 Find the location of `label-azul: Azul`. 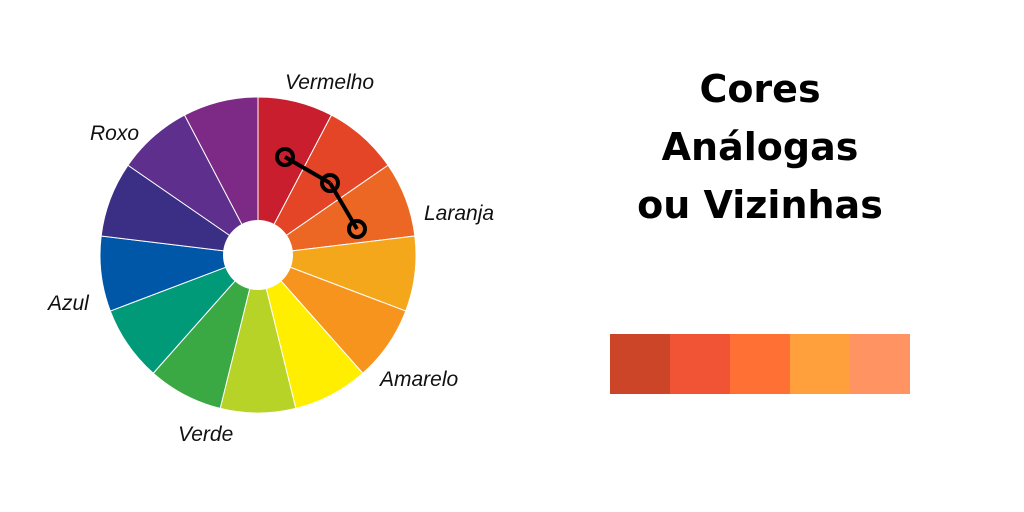

label-azul: Azul is located at coordinates (68, 303).